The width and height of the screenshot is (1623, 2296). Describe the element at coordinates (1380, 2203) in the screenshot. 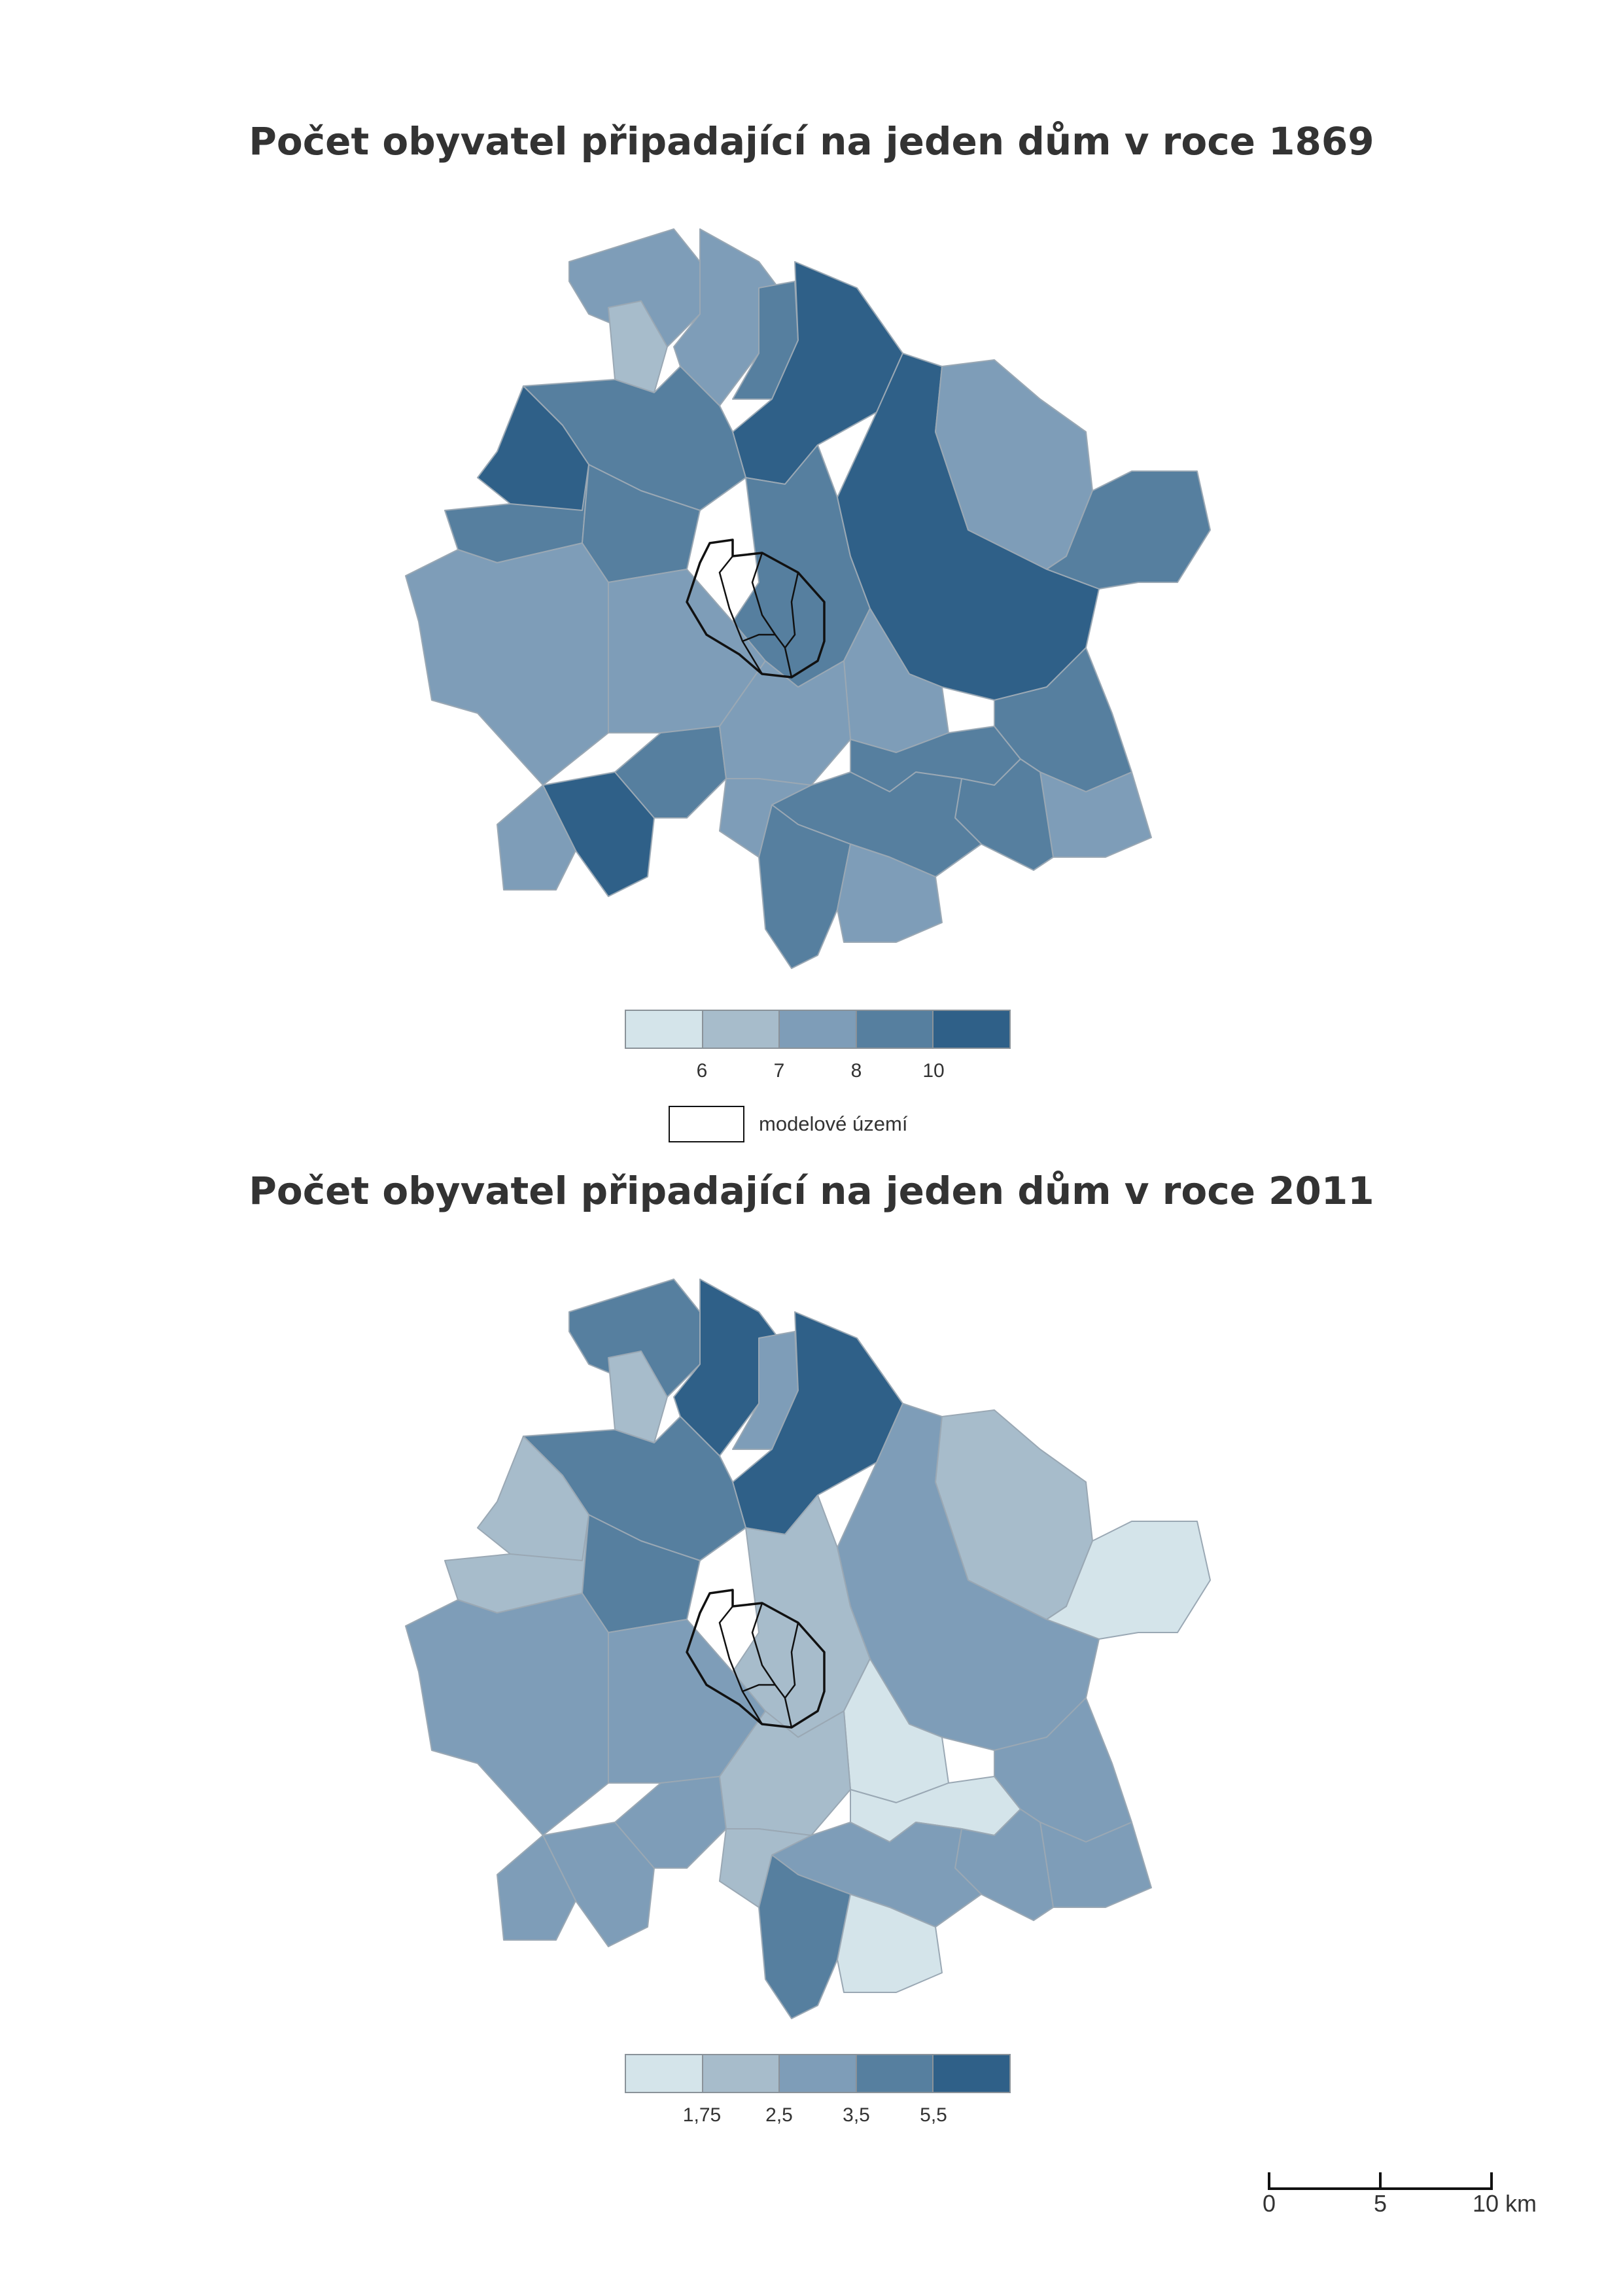

I see `scale-label-5: 5` at that location.